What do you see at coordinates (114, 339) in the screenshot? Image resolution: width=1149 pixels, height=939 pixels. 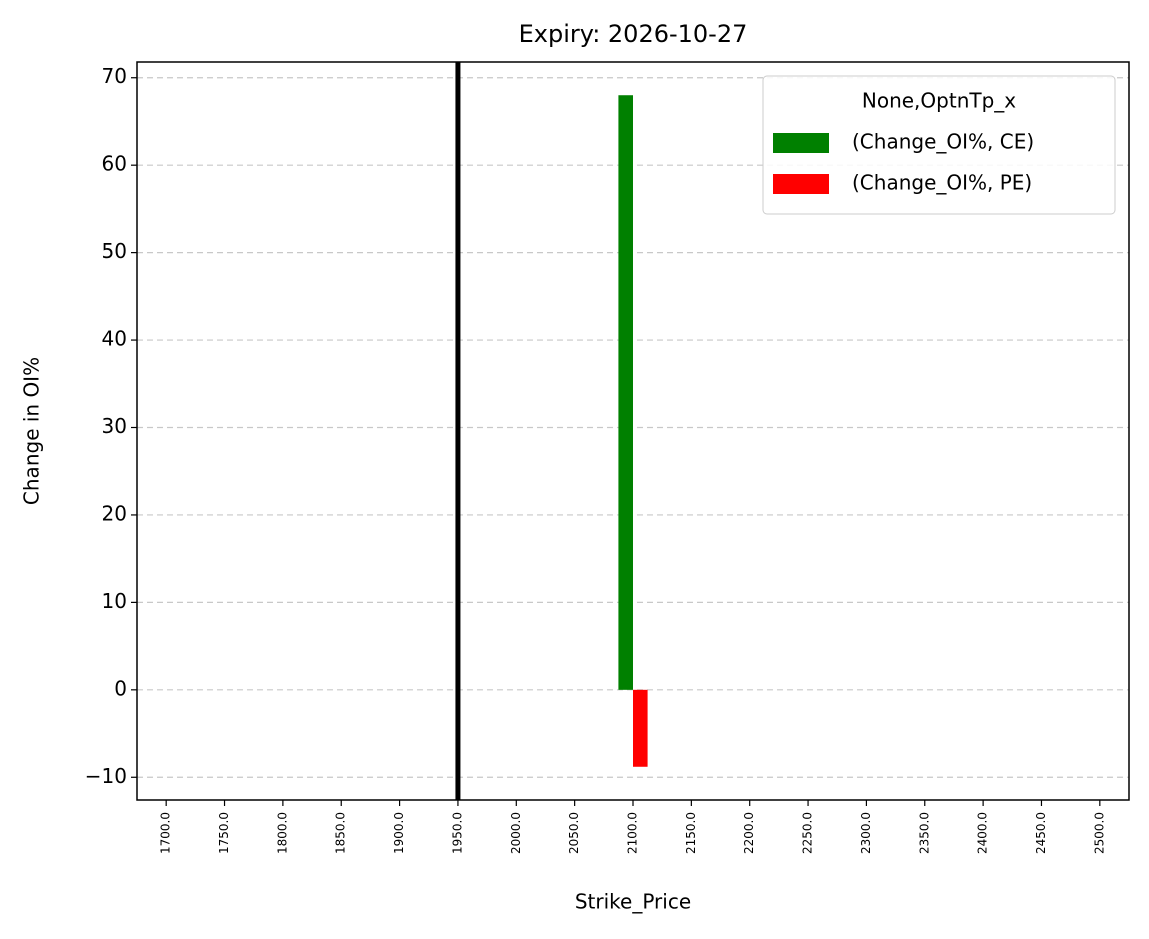 I see `y-tick-label: 40` at bounding box center [114, 339].